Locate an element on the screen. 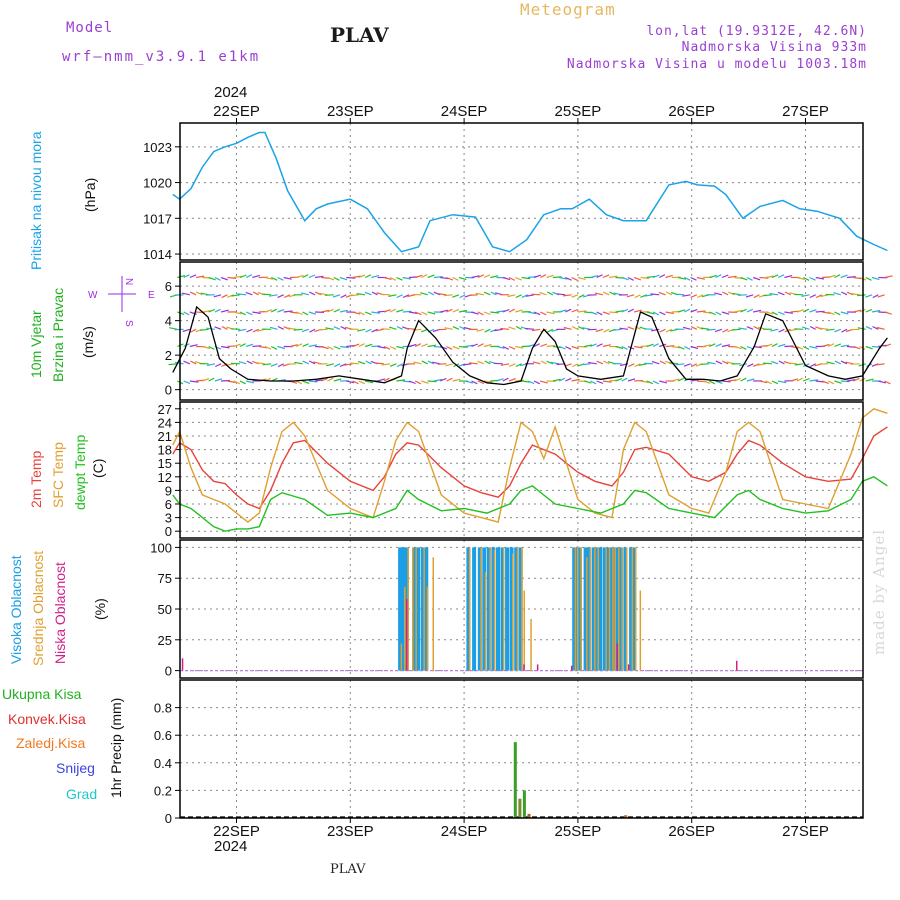 This screenshot has height=900, width=900. y-tick-label: 0.6 is located at coordinates (163, 735).